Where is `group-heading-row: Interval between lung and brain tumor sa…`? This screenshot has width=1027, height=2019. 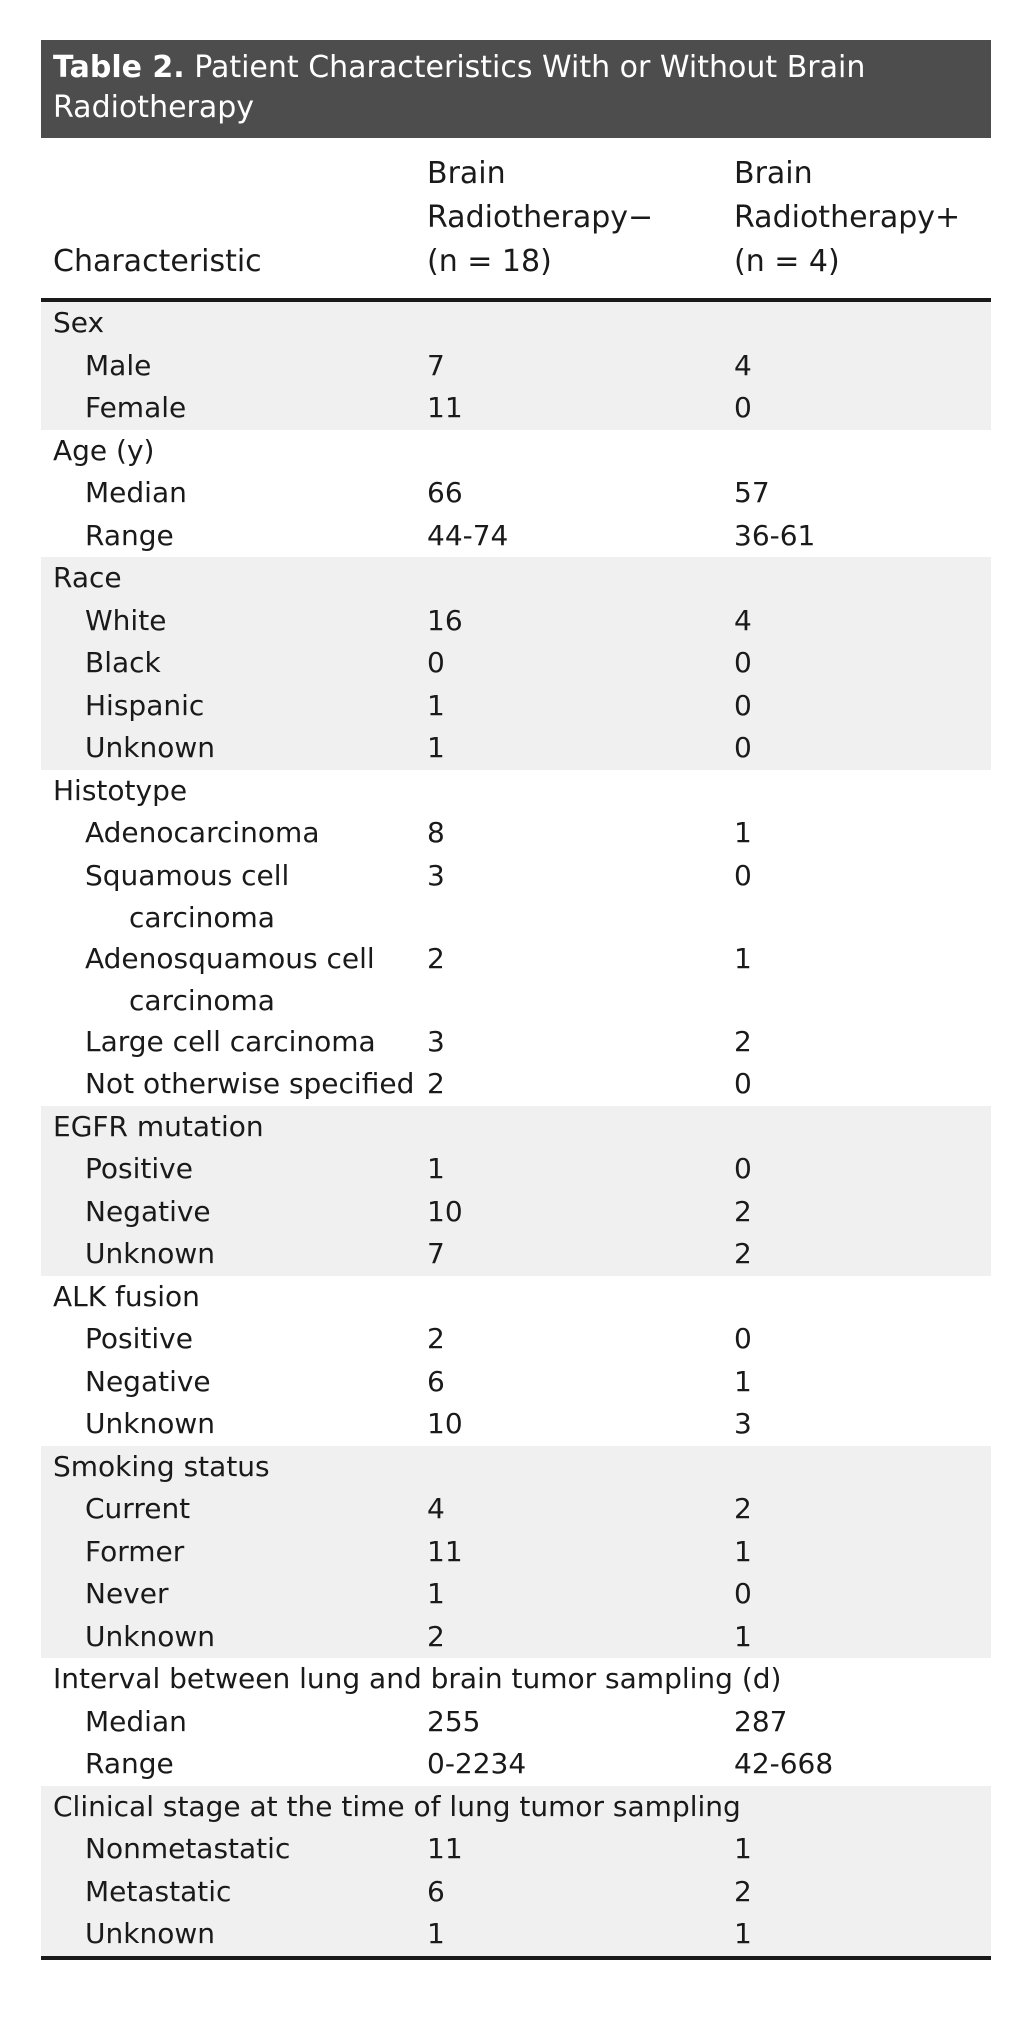 group-heading-row: Interval between lung and brain tumor sa… is located at coordinates (516, 1679).